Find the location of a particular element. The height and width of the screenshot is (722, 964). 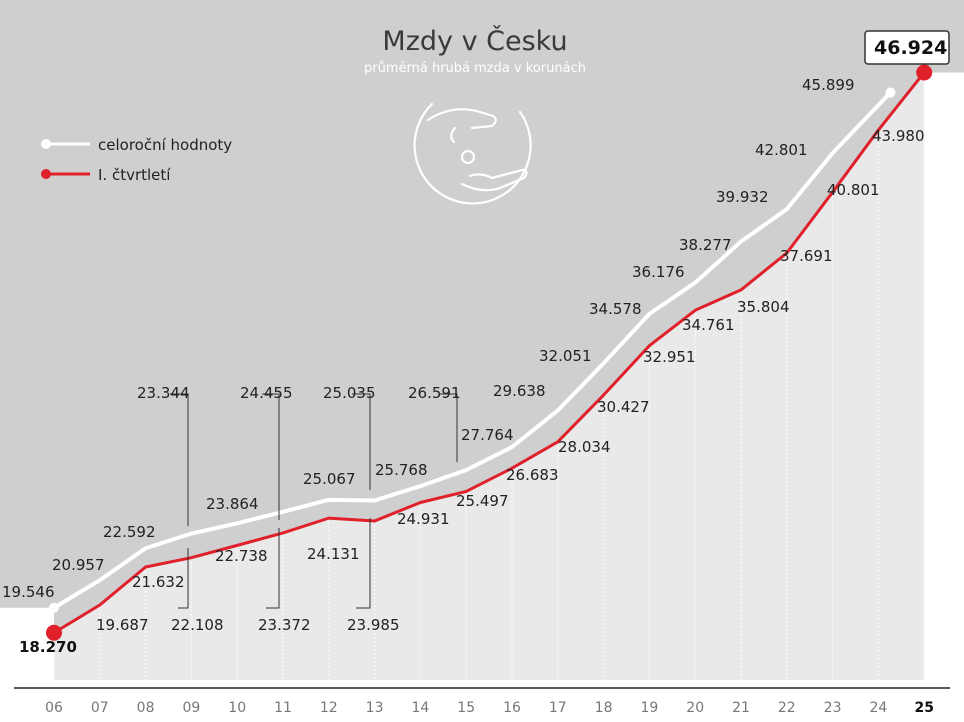

label-ctvrtleti-15: 25.497 is located at coordinates (482, 501).